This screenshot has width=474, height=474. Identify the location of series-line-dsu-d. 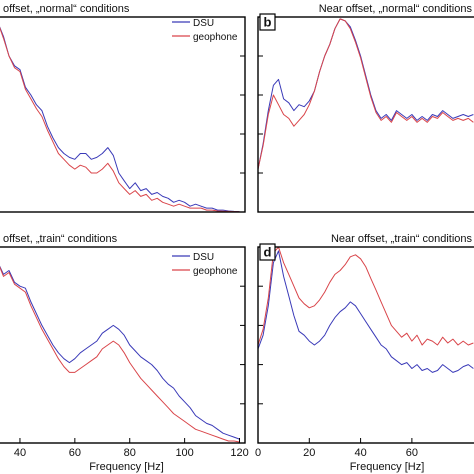
(366, 311).